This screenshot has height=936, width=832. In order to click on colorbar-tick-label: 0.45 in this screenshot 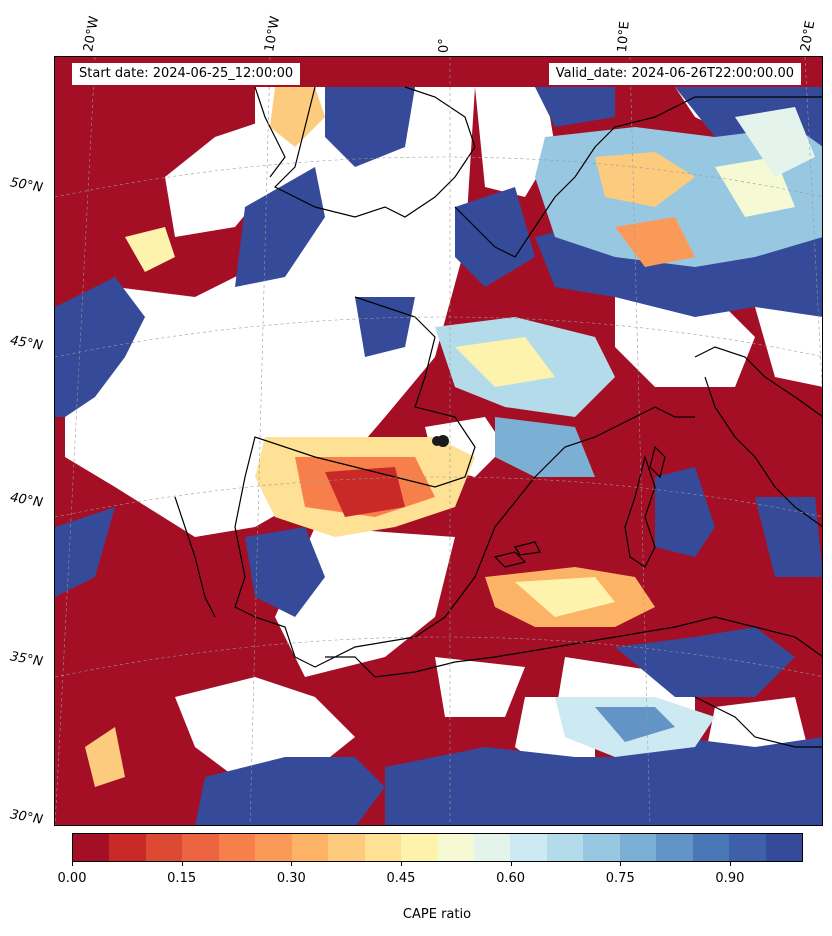, I will do `click(401, 878)`.